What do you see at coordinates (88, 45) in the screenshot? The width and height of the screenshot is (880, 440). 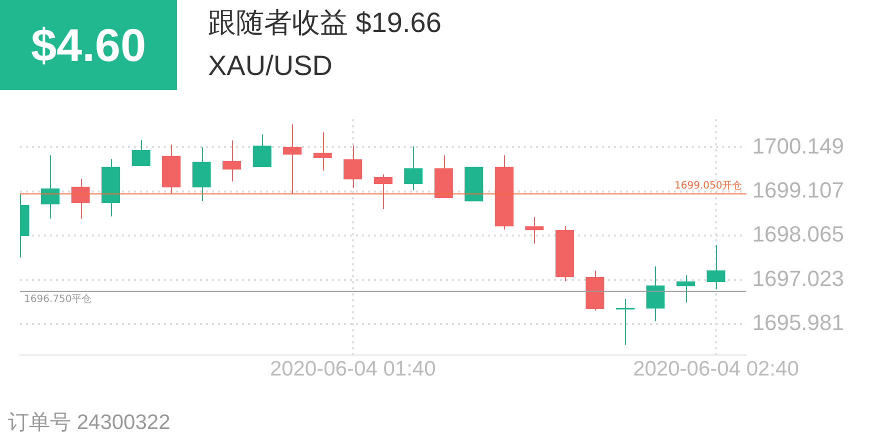 I see `text: $4.60` at bounding box center [88, 45].